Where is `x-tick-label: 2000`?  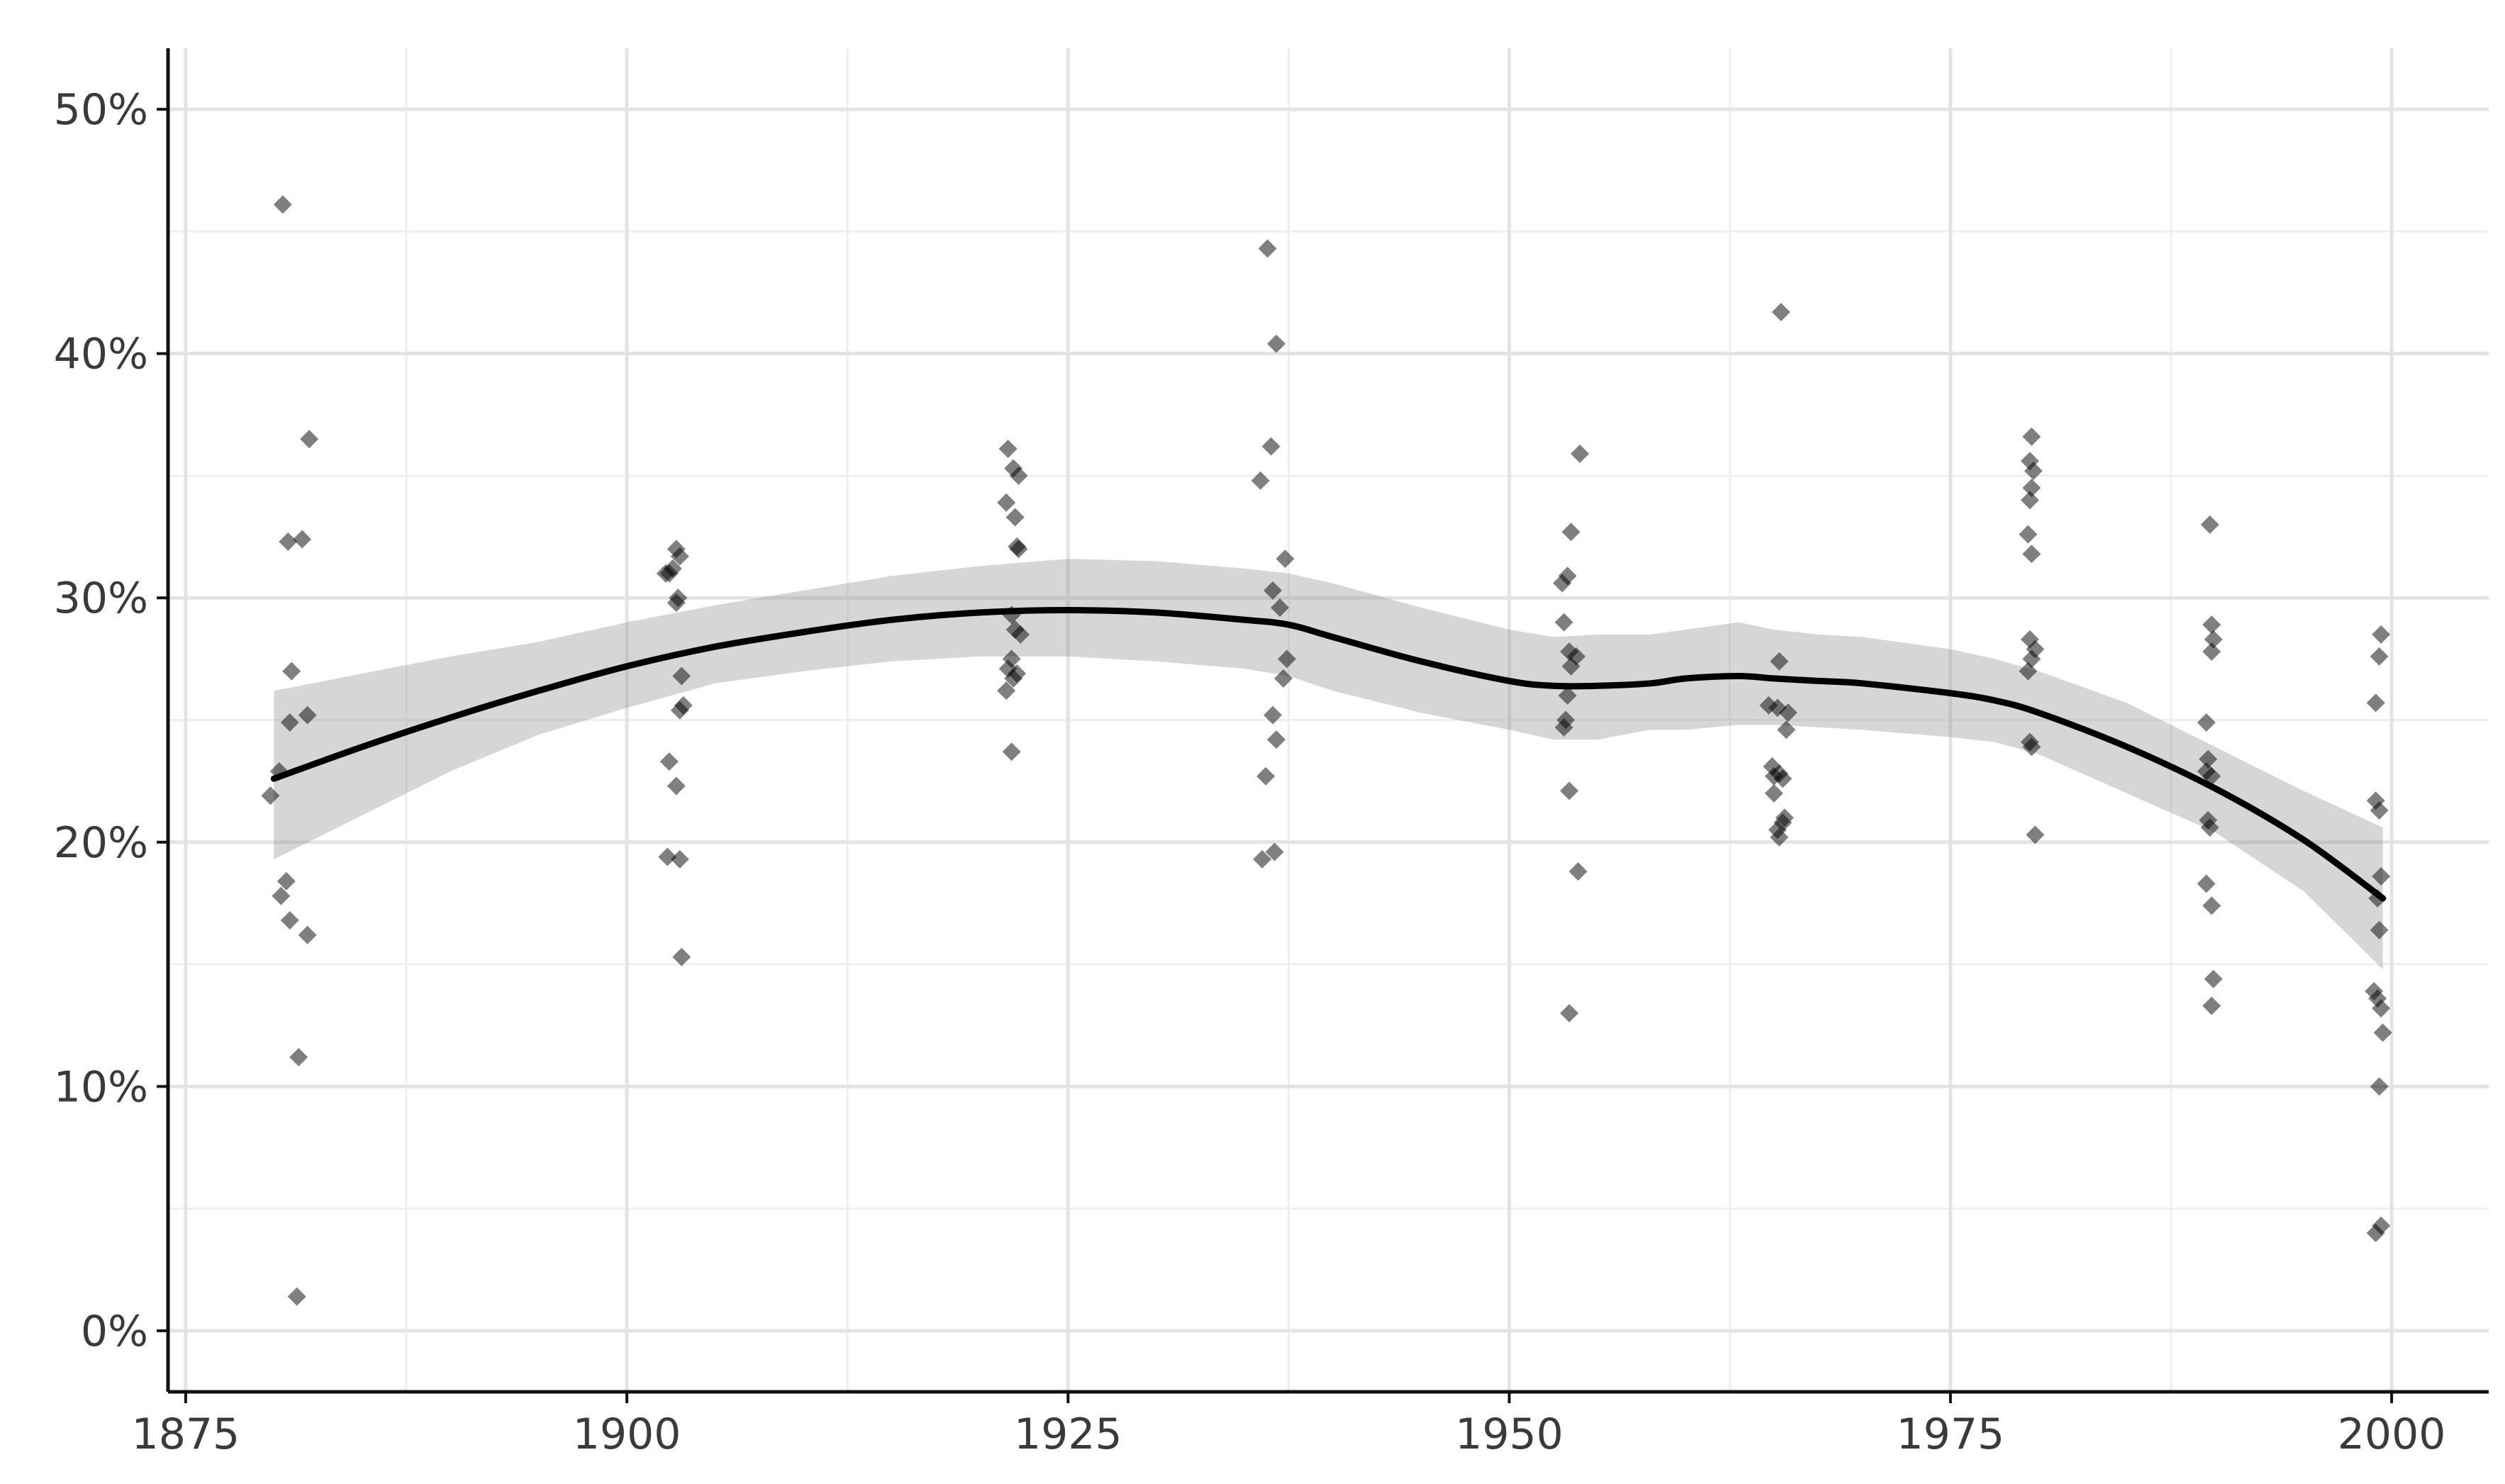 x-tick-label: 2000 is located at coordinates (2392, 1434).